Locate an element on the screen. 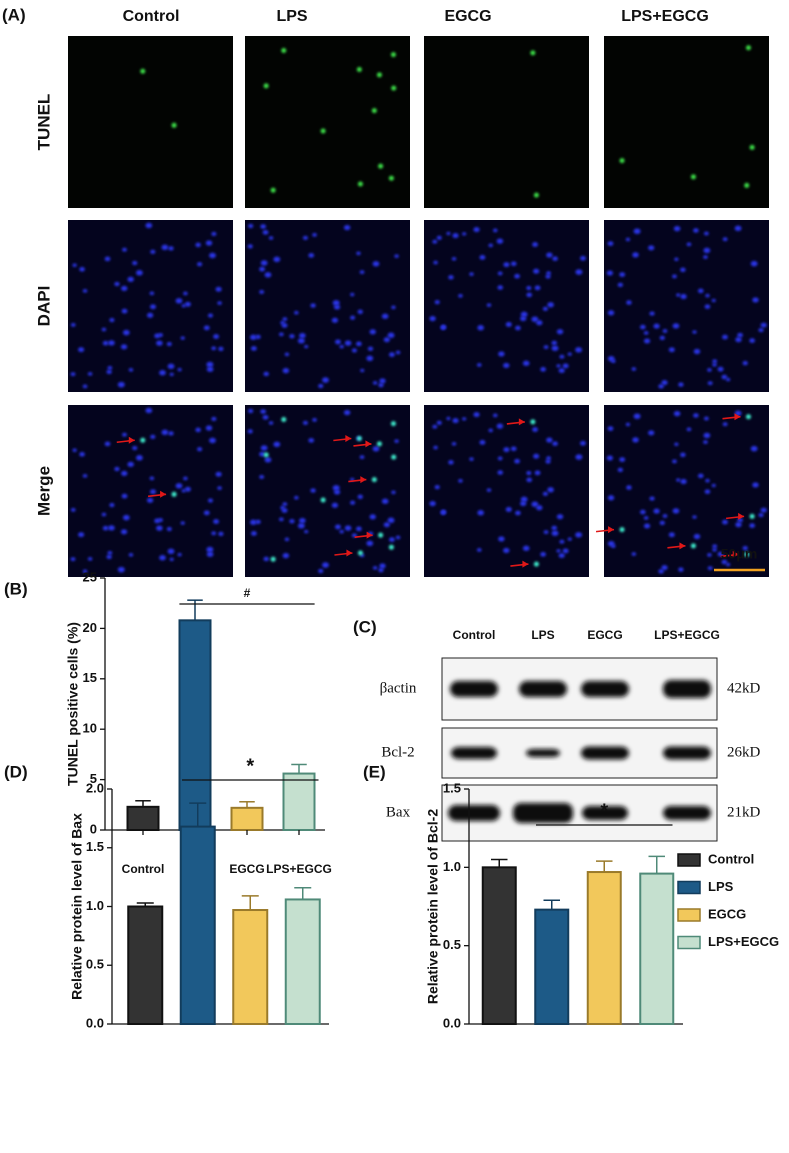  panel-label: (E) is located at coordinates (374, 771).